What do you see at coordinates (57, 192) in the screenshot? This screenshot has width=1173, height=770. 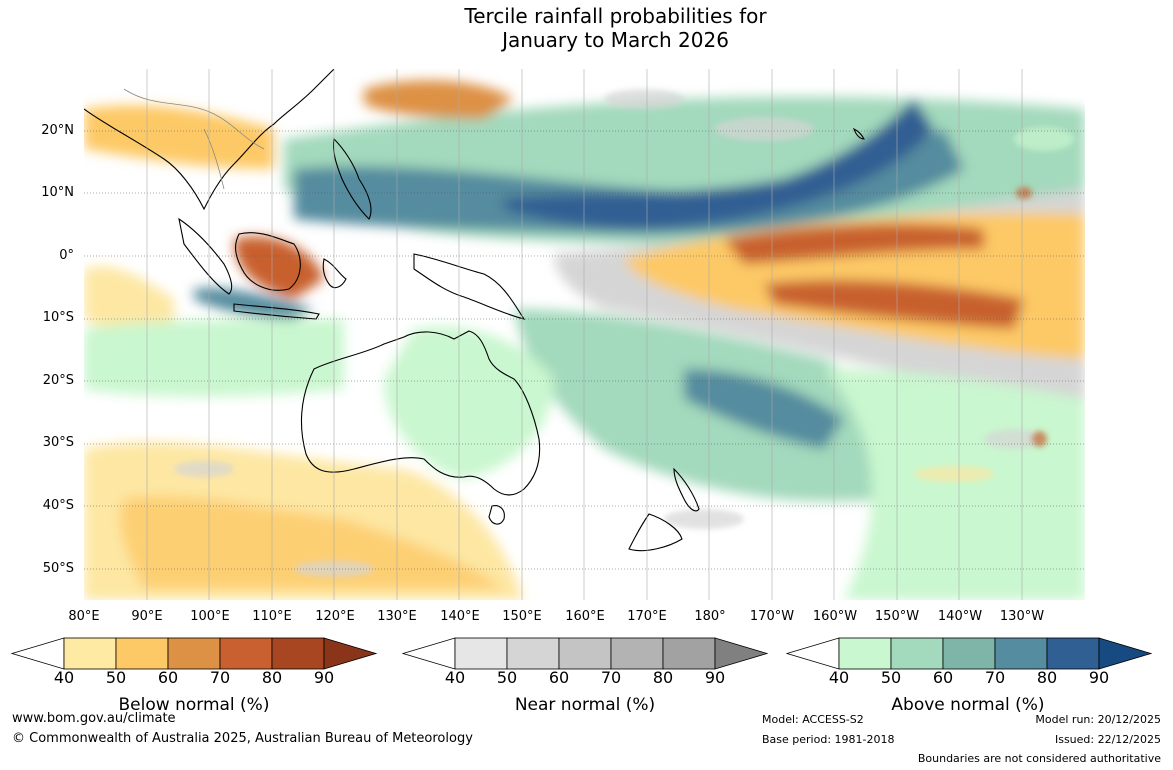 I see `lat-label-10n: 10°N` at bounding box center [57, 192].